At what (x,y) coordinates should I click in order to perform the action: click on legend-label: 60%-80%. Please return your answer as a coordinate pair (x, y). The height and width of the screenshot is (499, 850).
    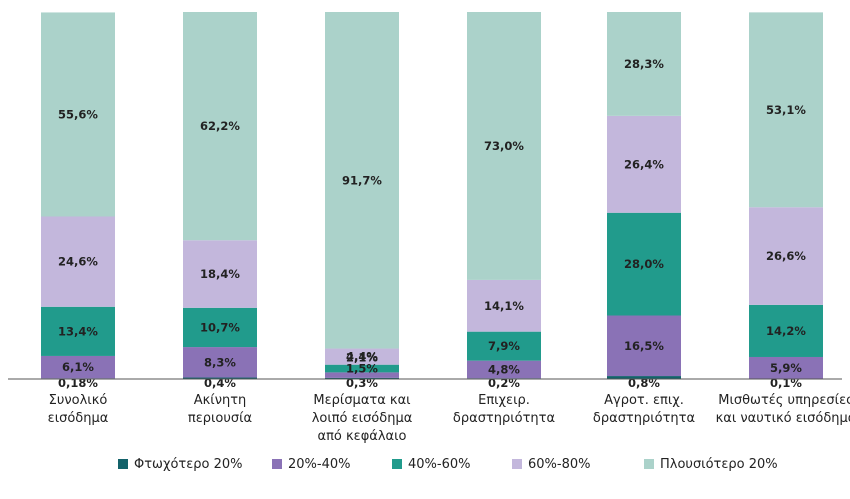
    Looking at the image, I should click on (559, 464).